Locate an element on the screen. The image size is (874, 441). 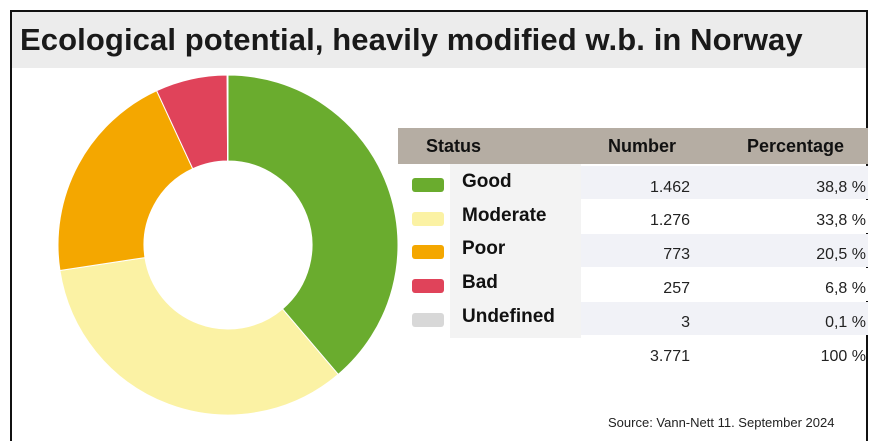
legend-swatch-moderate is located at coordinates (428, 219).